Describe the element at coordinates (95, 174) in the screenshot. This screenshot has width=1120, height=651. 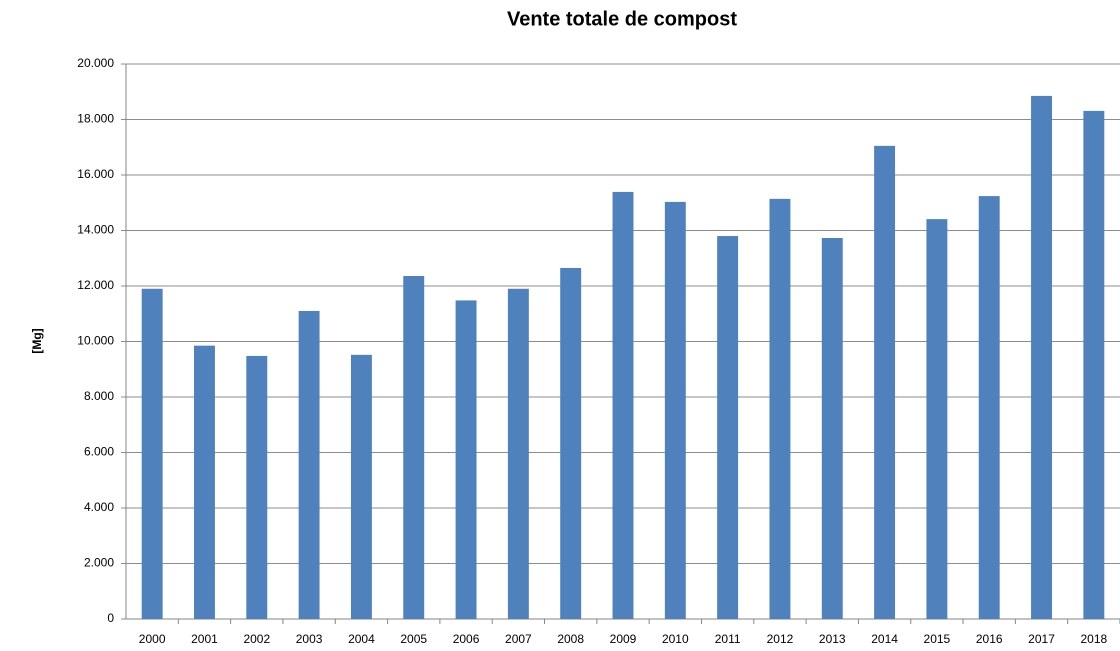
I see `y-tick-label: 16.000` at that location.